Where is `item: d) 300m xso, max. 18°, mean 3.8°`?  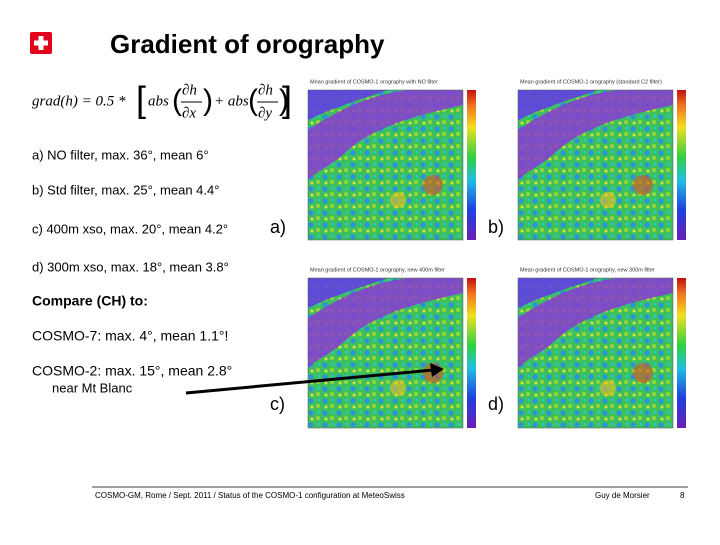
item: d) 300m xso, max. 18°, mean 3.8° is located at coordinates (130, 266).